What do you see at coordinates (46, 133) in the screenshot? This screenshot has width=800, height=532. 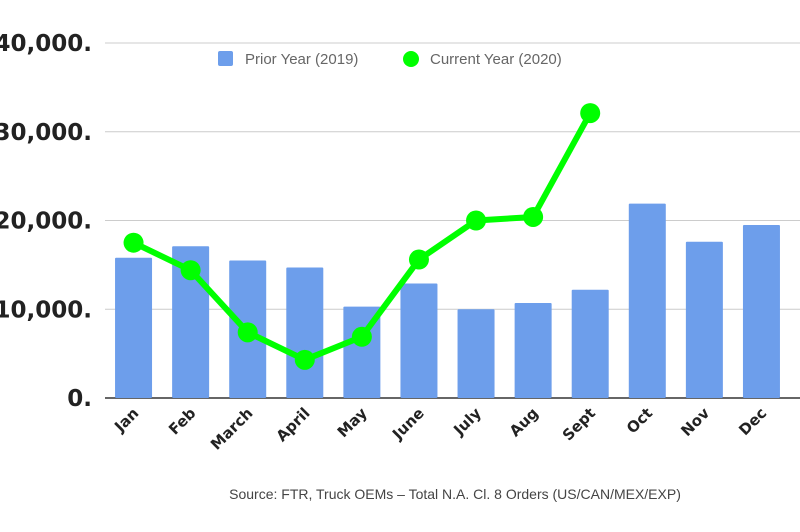 I see `y-tick-label: 30,000.` at bounding box center [46, 133].